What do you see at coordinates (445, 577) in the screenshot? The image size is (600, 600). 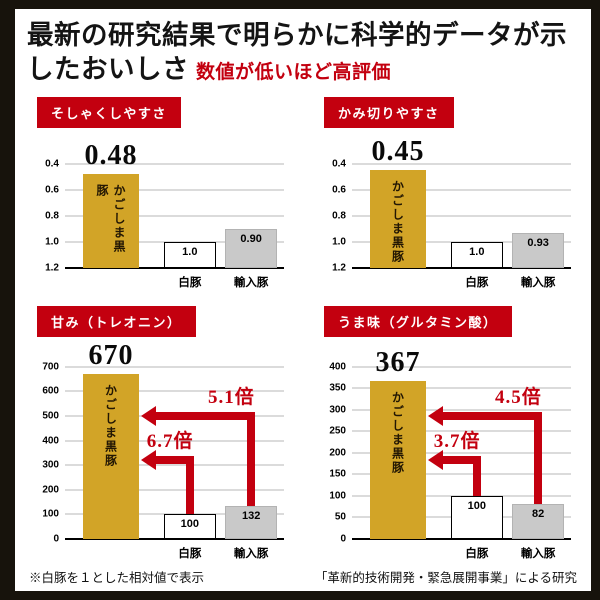 I see `research-source-note: 「革新的技術開発・緊急展開事業」による研究` at bounding box center [445, 577].